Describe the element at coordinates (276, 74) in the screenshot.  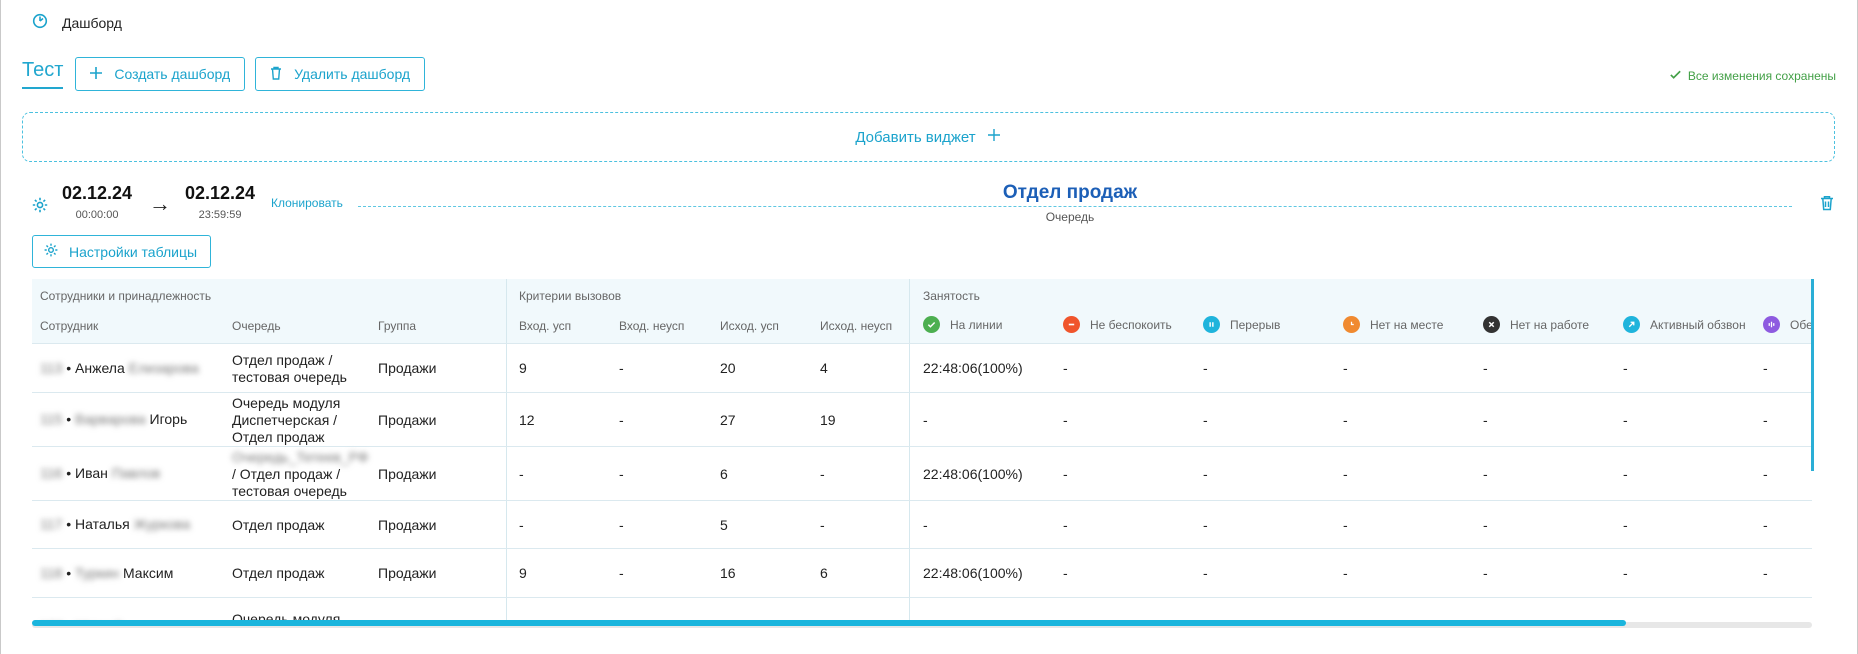
I see `trash-icon` at that location.